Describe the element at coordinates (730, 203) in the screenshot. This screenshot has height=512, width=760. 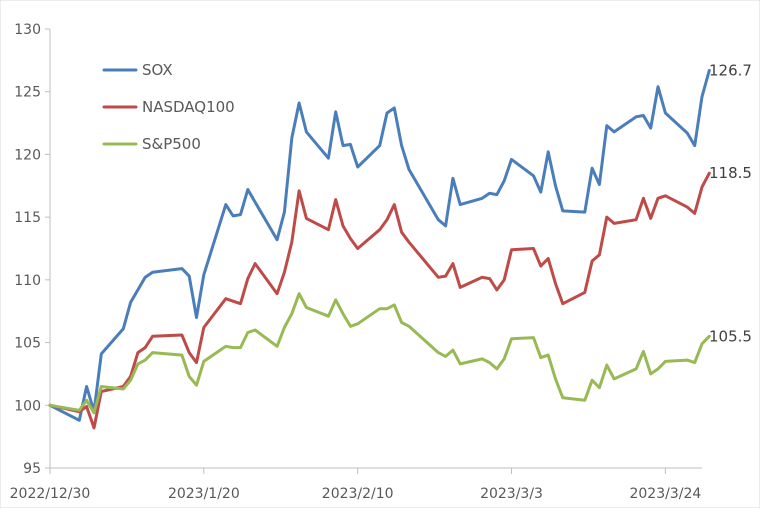
I see `end-labels: 126.7 118.5 105.5` at that location.